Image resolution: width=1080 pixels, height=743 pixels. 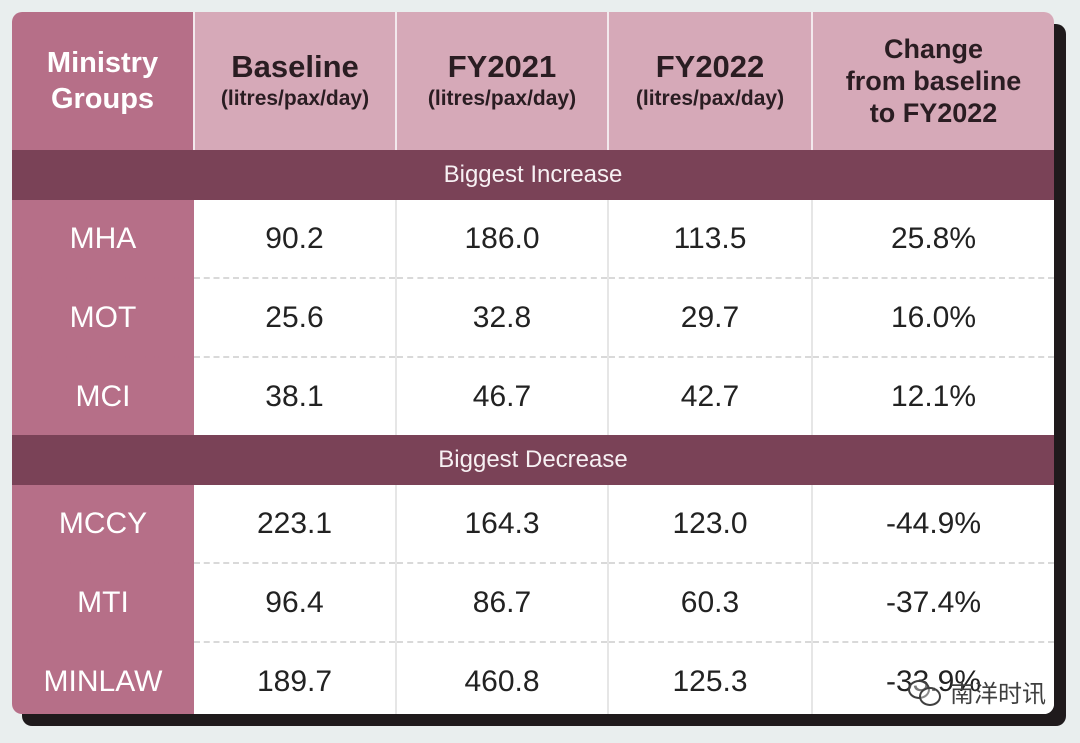 What do you see at coordinates (295, 239) in the screenshot?
I see `baseline-cell: 90.2` at bounding box center [295, 239].